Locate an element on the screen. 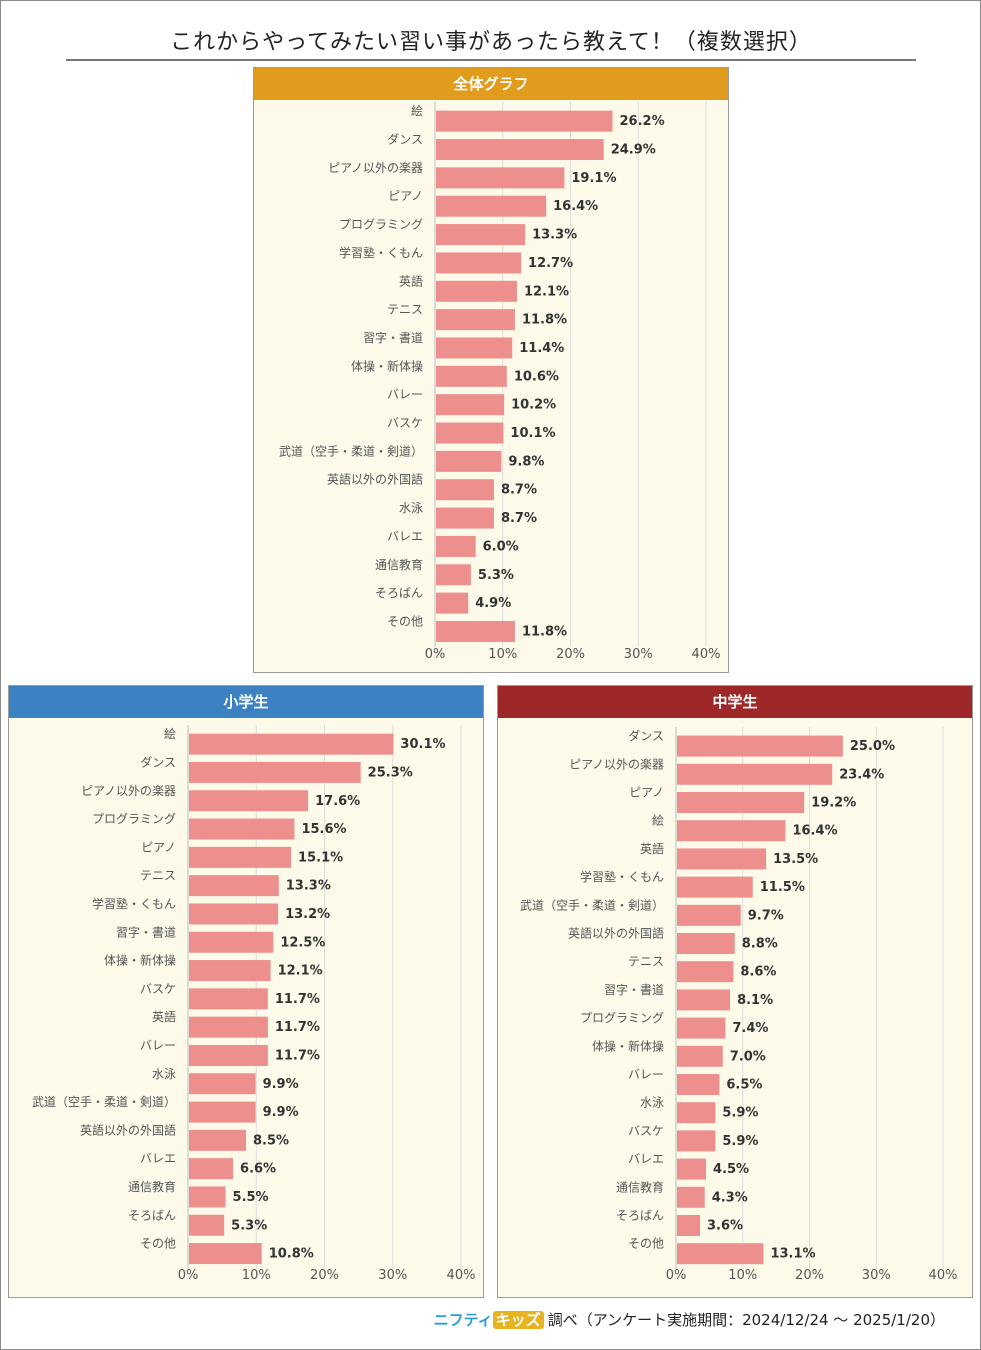 This screenshot has height=1350, width=981. junior-high-value-label: 11.5% is located at coordinates (782, 887).